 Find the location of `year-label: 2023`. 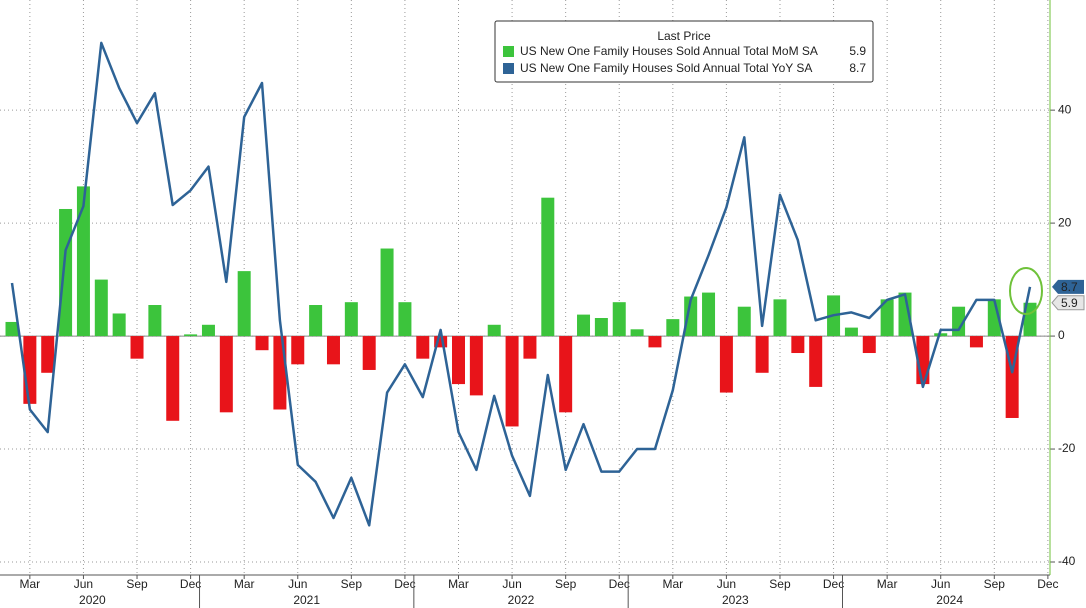

year-label: 2023 is located at coordinates (735, 600).